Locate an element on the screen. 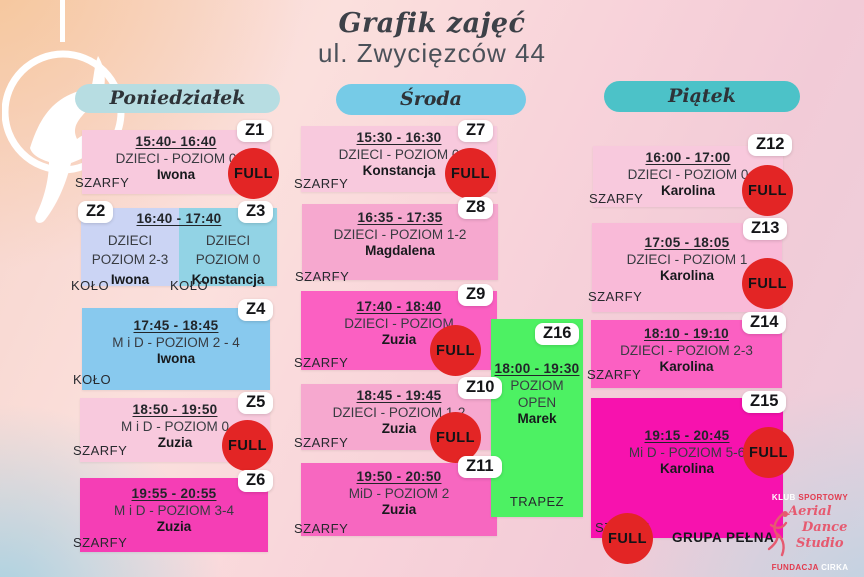  club-name-suffix: SPORTOWY is located at coordinates (823, 497).